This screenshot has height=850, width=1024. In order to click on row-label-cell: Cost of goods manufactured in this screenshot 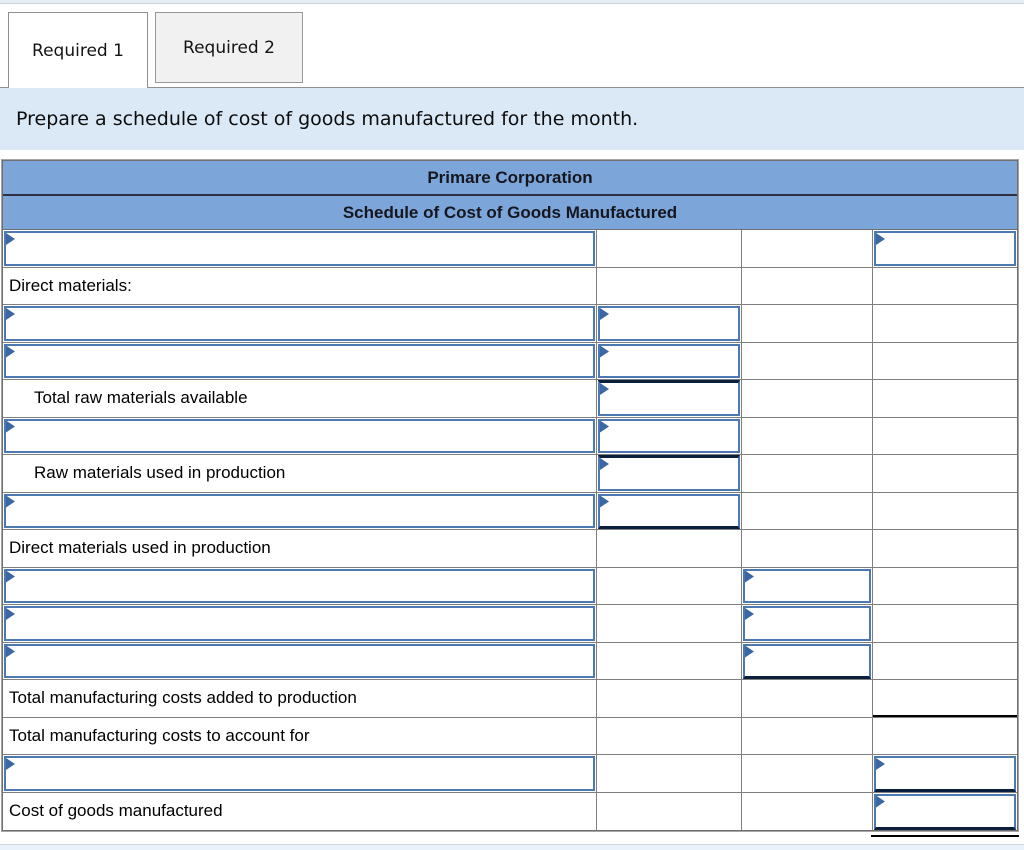, I will do `click(300, 811)`.